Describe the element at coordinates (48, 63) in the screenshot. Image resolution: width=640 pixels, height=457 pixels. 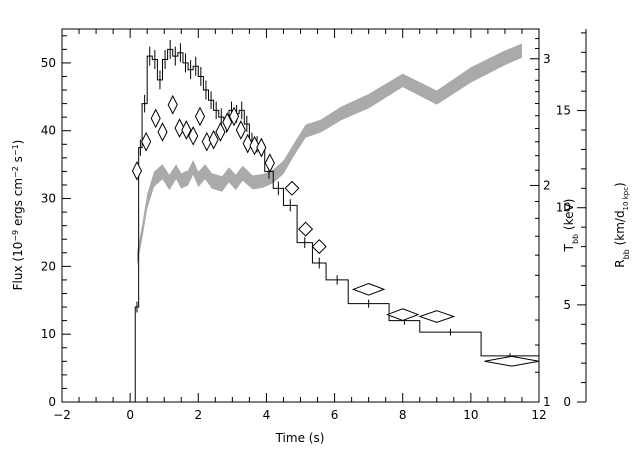
I see `y-flux-tick-label: 50` at that location.